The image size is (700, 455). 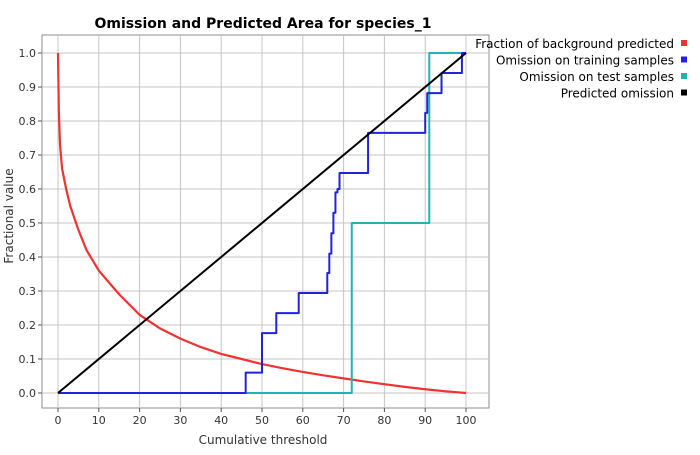 I want to click on x-axis-label: Cumulative threshold, so click(x=263, y=440).